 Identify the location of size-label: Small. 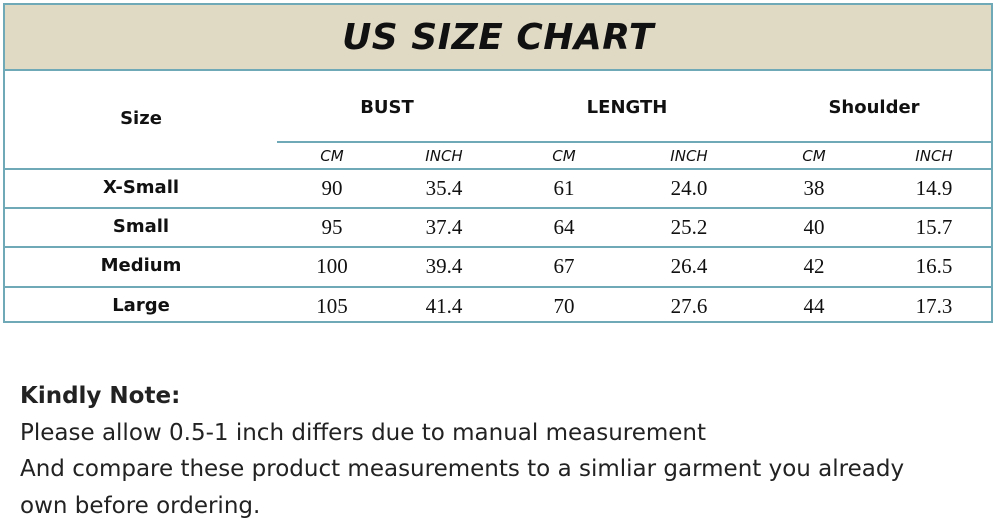
(141, 226).